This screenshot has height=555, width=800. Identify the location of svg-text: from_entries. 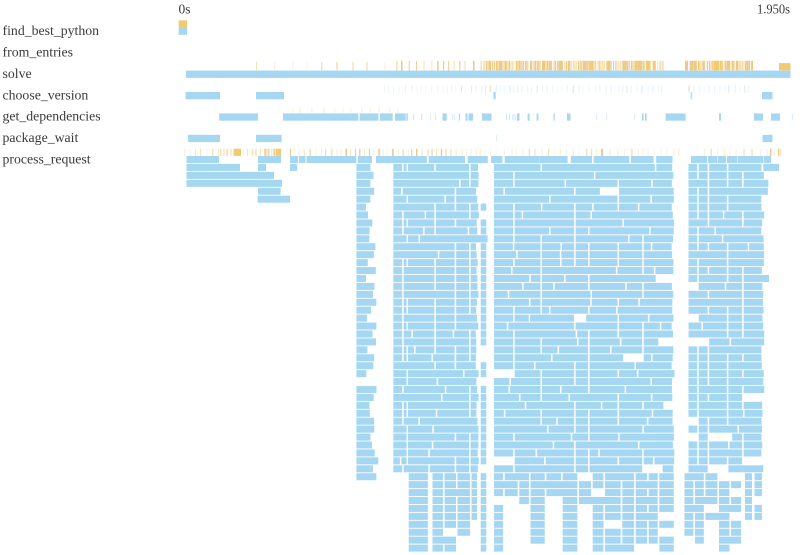
(38, 52).